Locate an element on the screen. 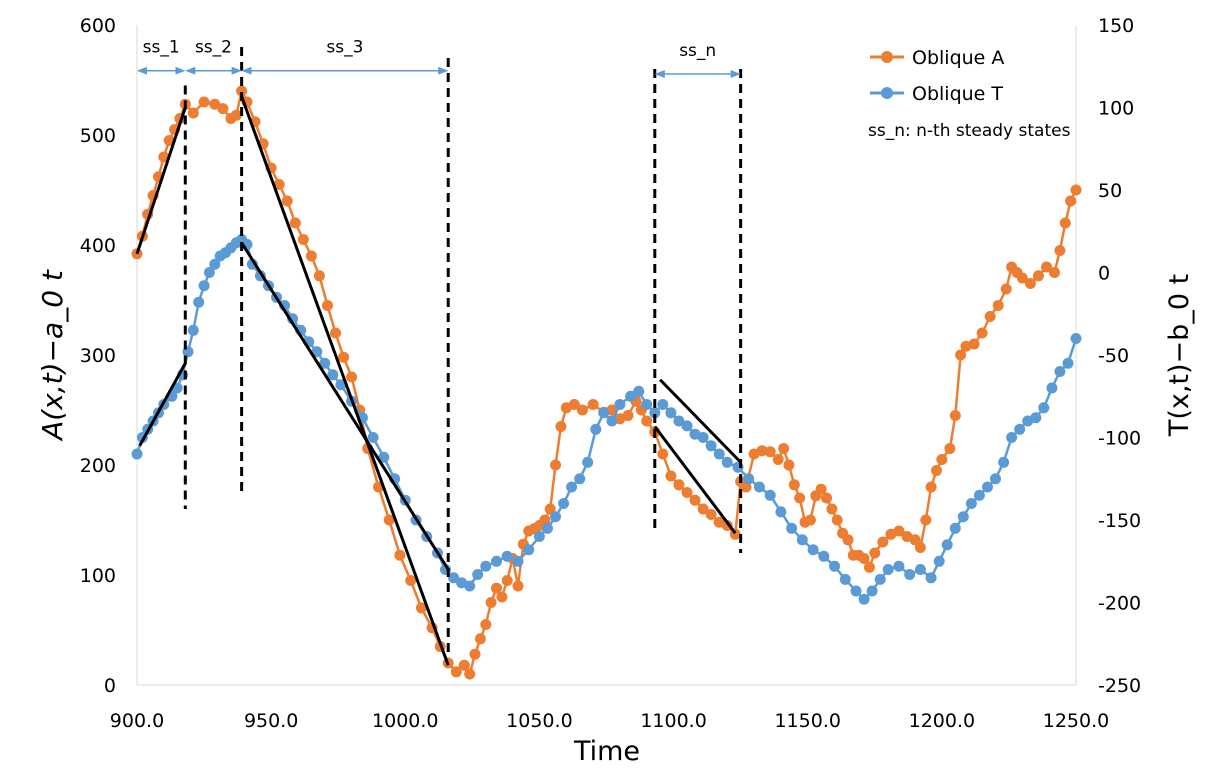 The height and width of the screenshot is (775, 1211). x-tick-label: 950.0 is located at coordinates (271, 721).